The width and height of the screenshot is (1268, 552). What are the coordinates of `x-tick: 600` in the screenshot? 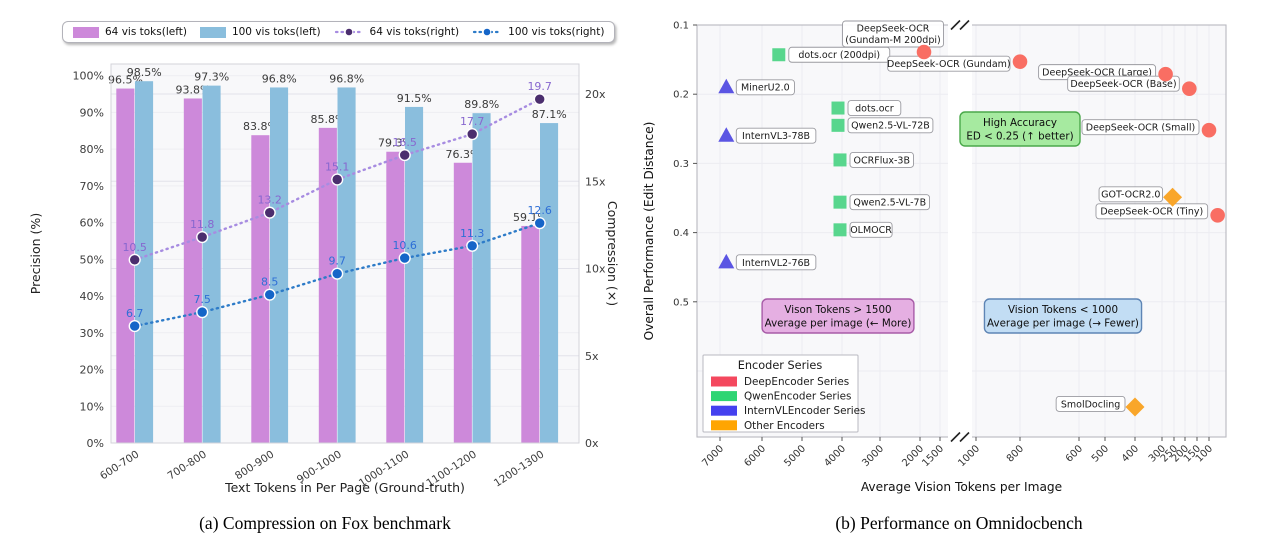 It's located at (1074, 453).